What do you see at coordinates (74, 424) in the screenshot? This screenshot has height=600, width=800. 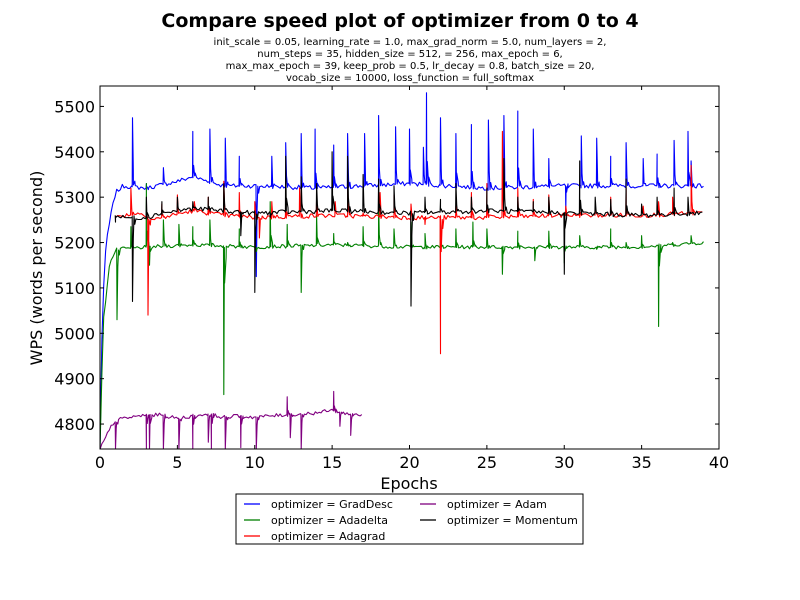 I see `y-tick-label: 4800` at bounding box center [74, 424].